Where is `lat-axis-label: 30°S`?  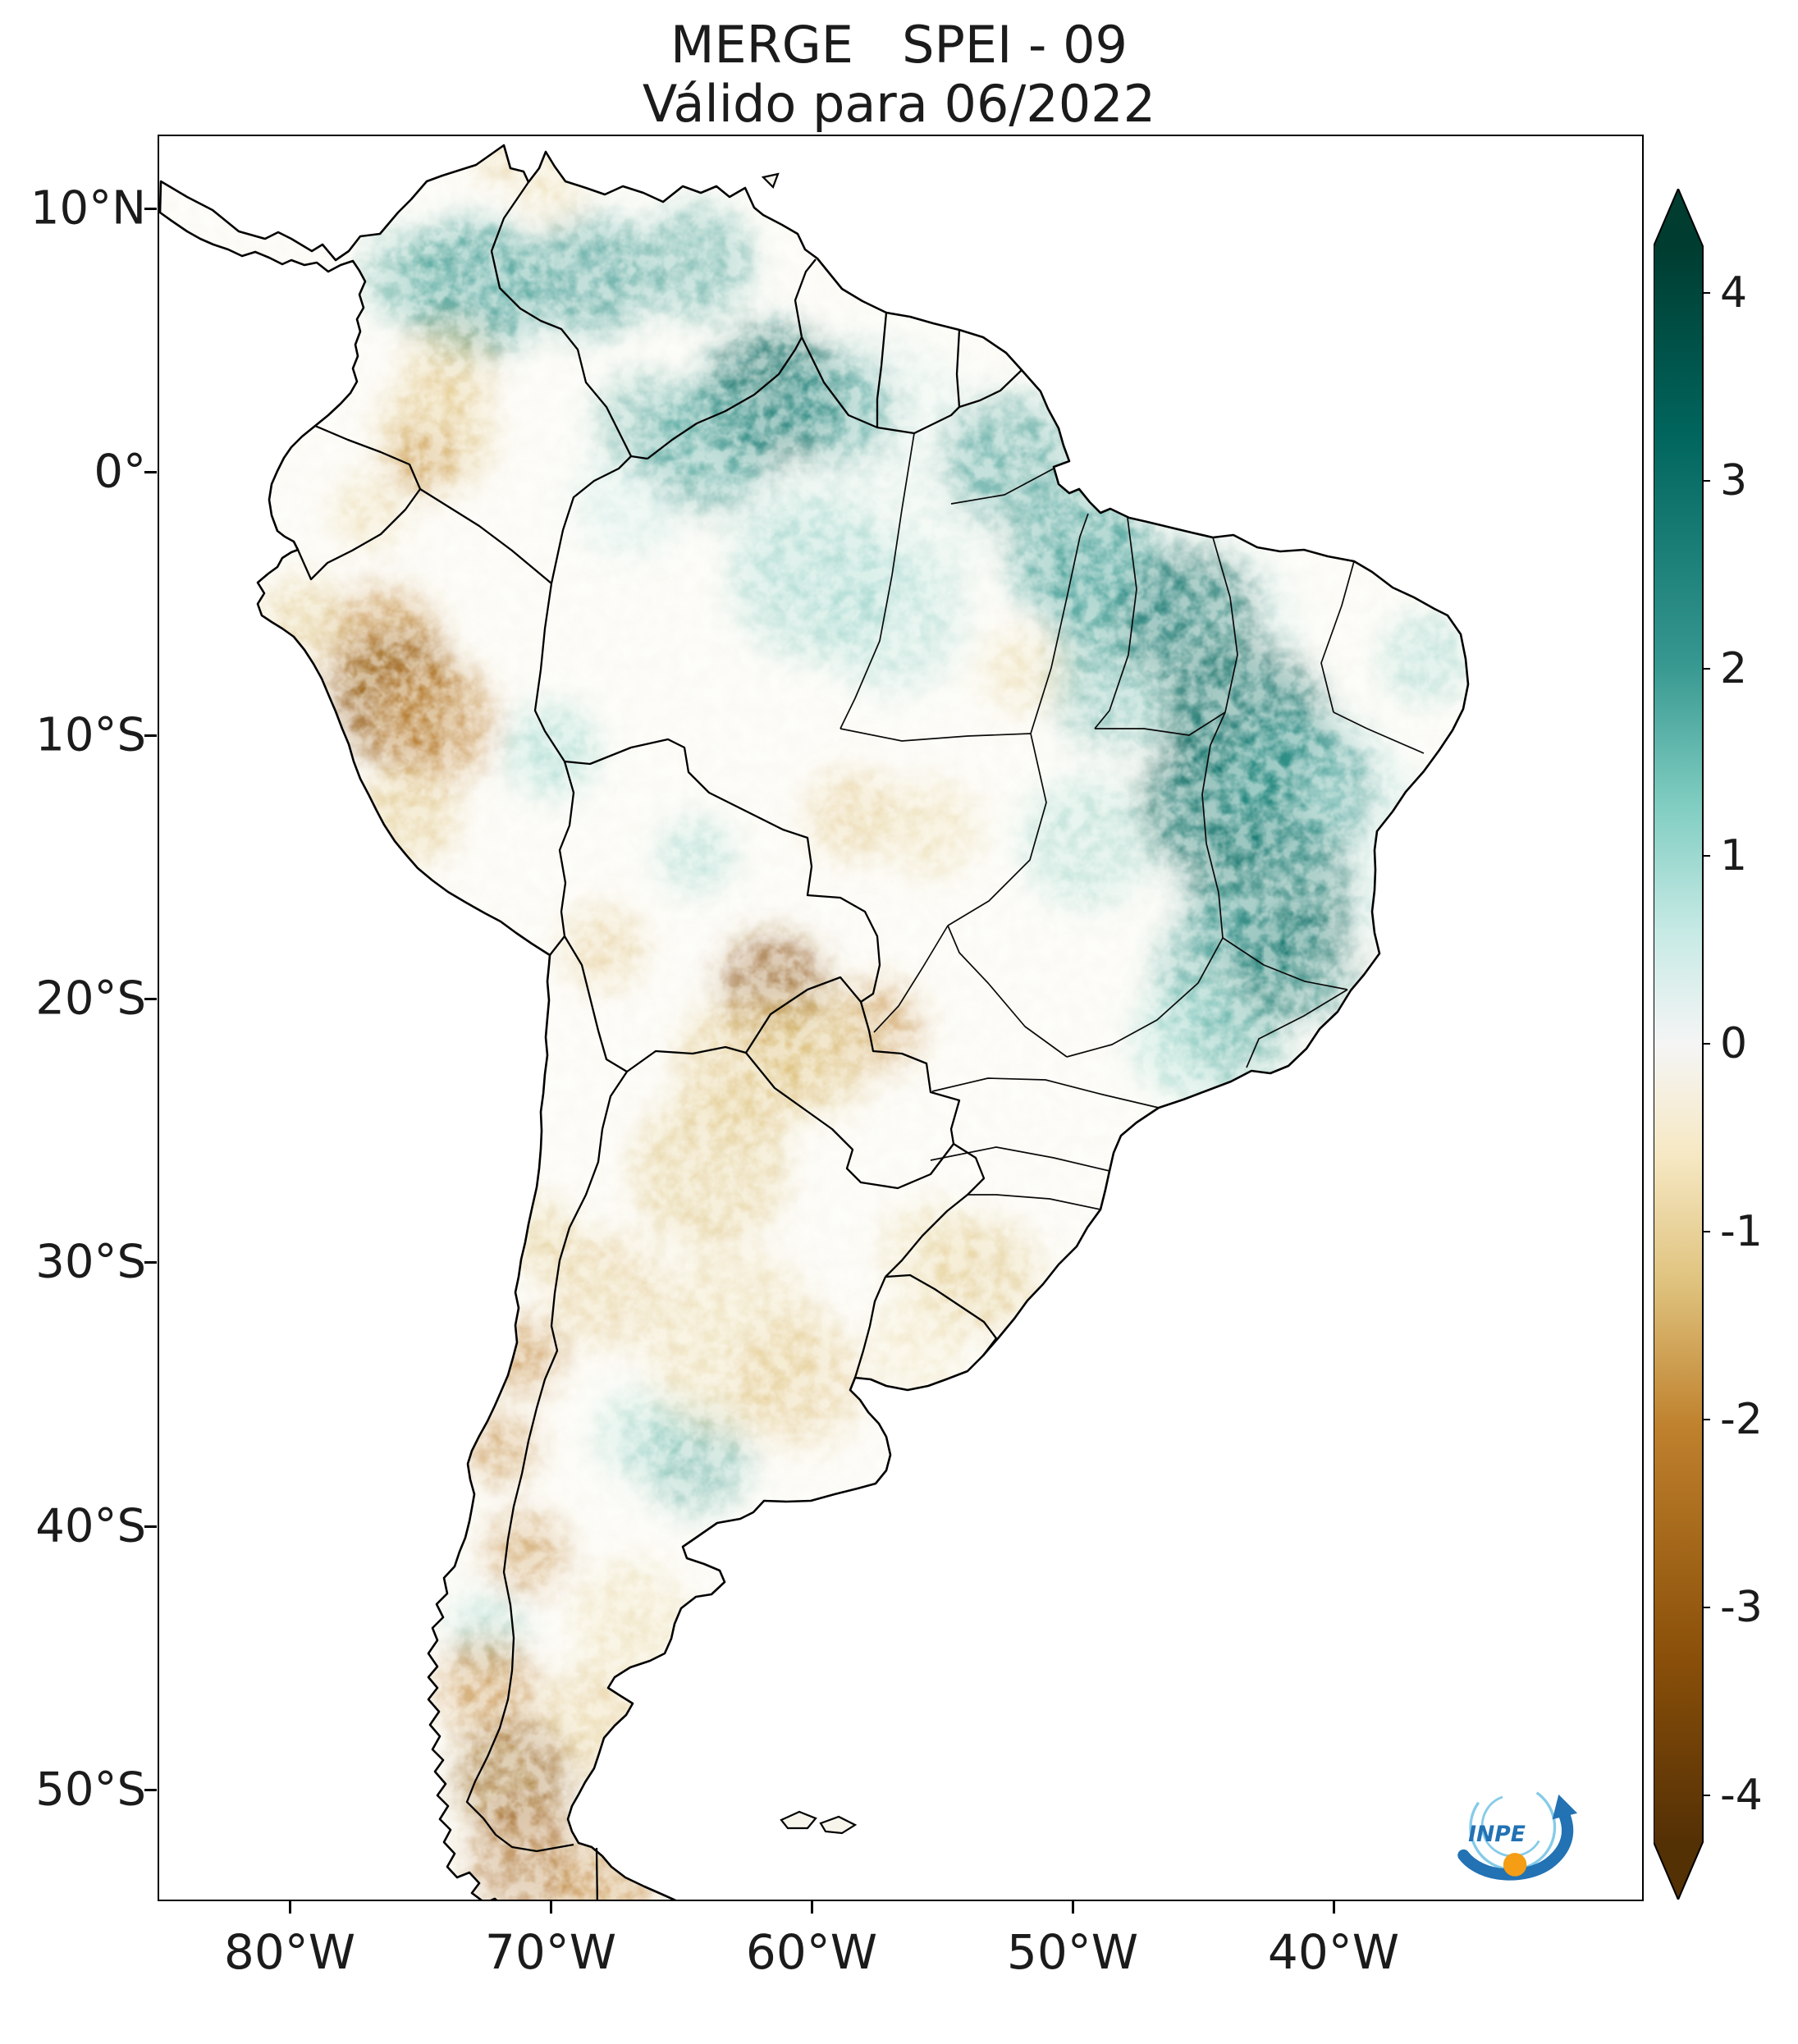 lat-axis-label: 30°S is located at coordinates (90, 1262).